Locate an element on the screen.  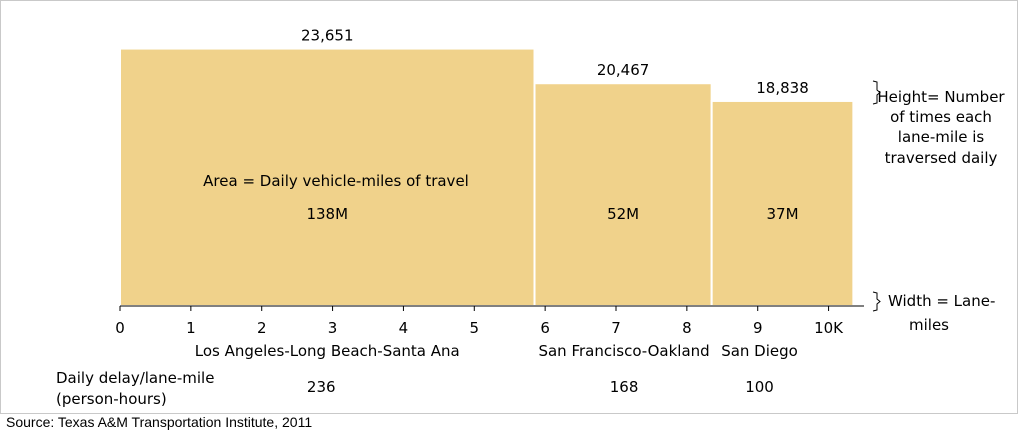
bar-area-label: 138M is located at coordinates (327, 214).